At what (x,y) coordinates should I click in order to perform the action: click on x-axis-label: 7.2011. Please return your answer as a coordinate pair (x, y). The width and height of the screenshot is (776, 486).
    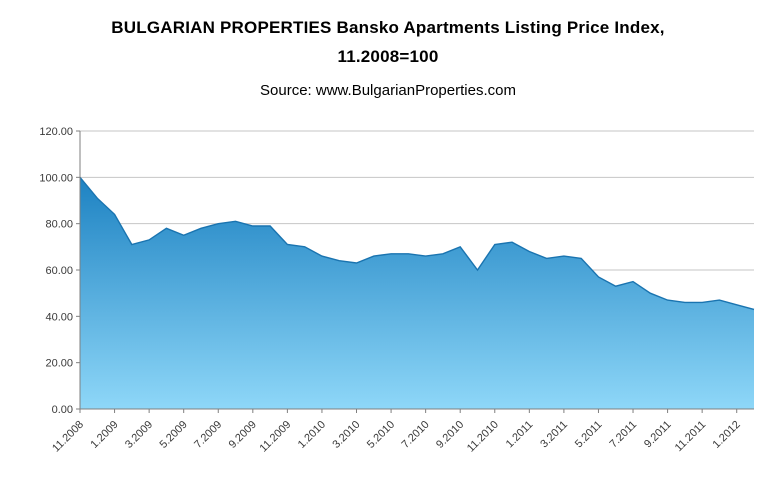
    Looking at the image, I should click on (623, 434).